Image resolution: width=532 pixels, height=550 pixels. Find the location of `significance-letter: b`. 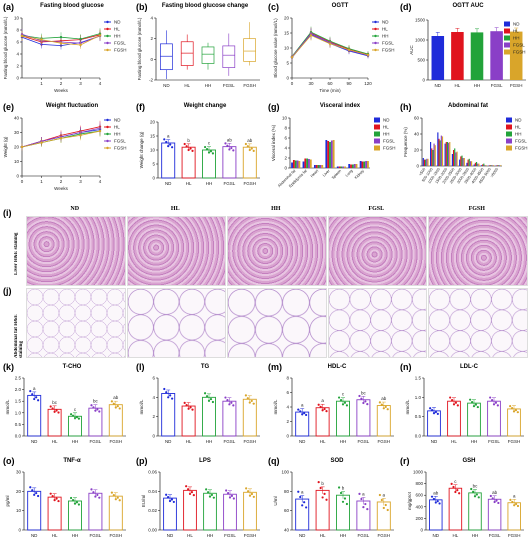

significance-letter: b is located at coordinates (322, 483).